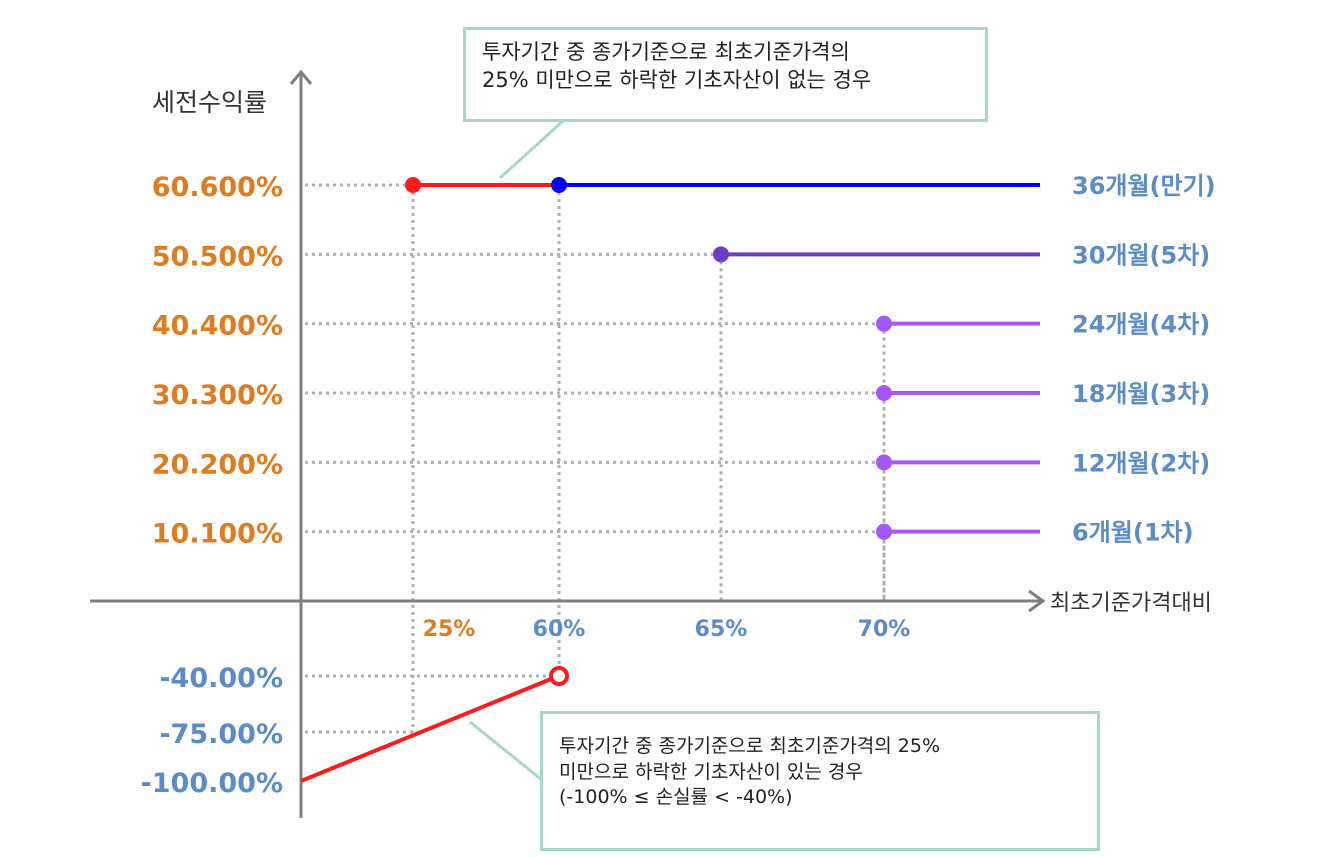 This screenshot has width=1324, height=857. What do you see at coordinates (1141, 255) in the screenshot?
I see `series-label: 30개월(5차)` at bounding box center [1141, 255].